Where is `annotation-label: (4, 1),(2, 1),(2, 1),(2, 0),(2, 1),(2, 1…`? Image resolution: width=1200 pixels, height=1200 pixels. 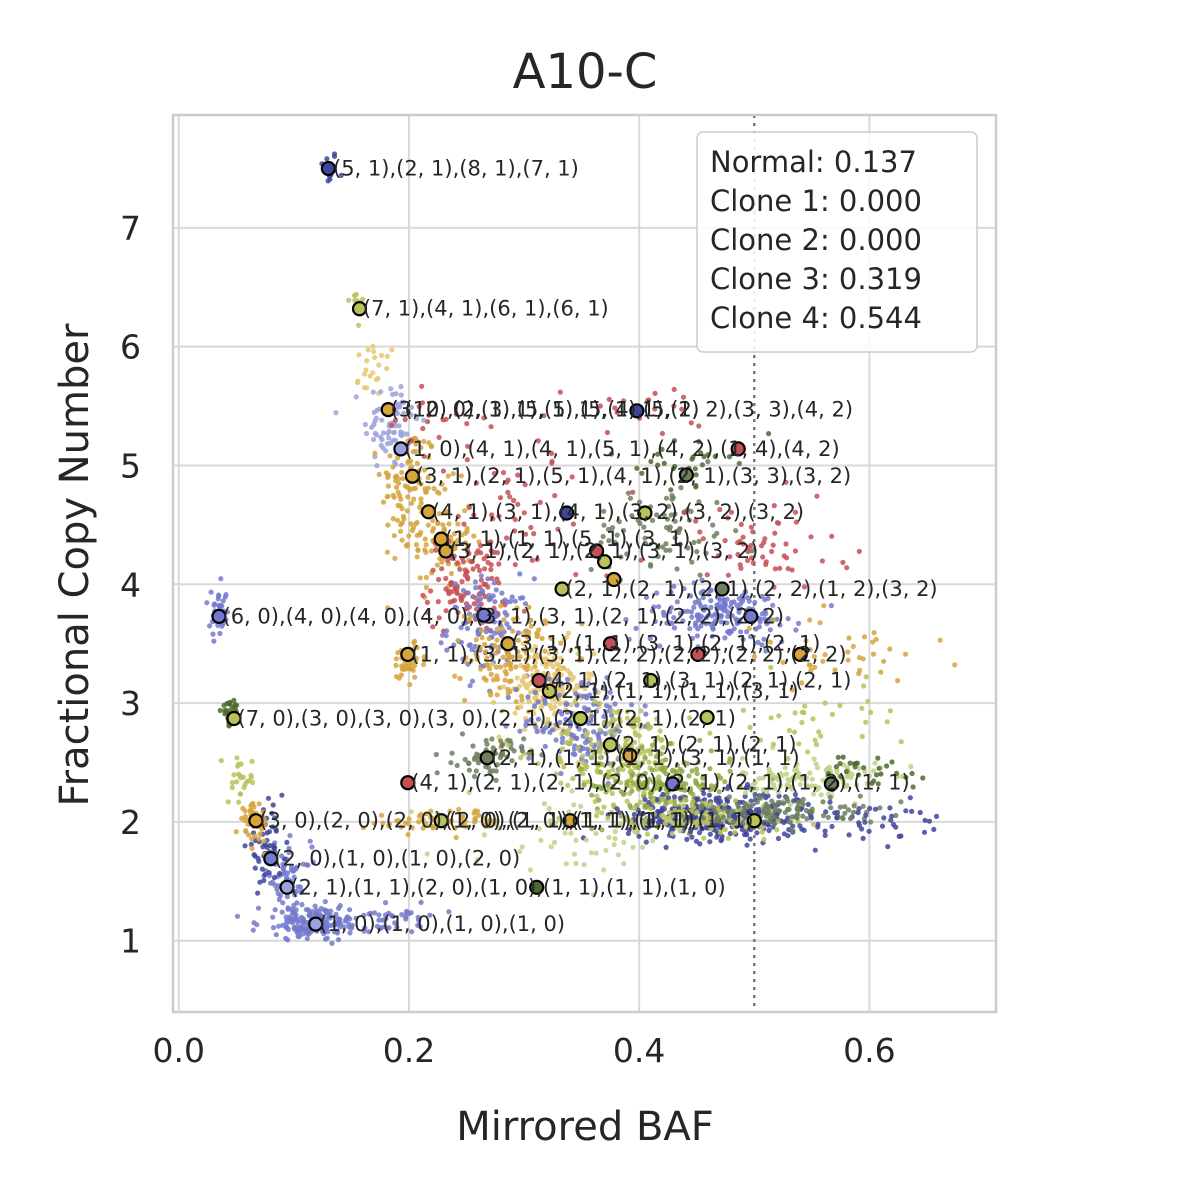 annotation-label: (4, 1),(2, 1),(2, 1),(2, 0),(2, 1),(2, 1… is located at coordinates (660, 783).